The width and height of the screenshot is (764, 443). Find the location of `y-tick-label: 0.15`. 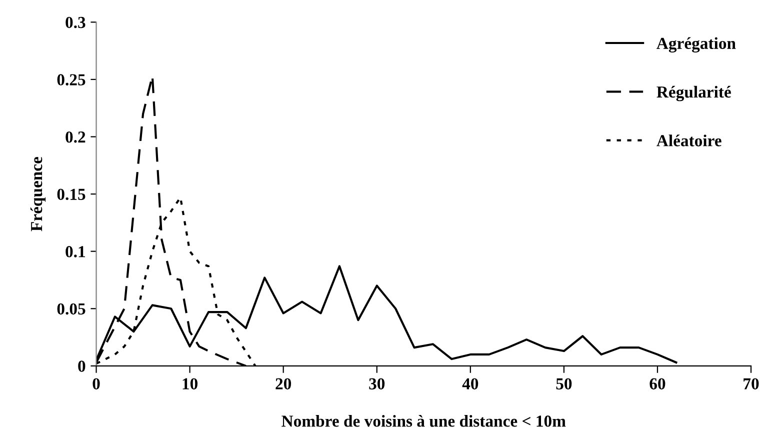

y-tick-label: 0.15 is located at coordinates (71, 194).